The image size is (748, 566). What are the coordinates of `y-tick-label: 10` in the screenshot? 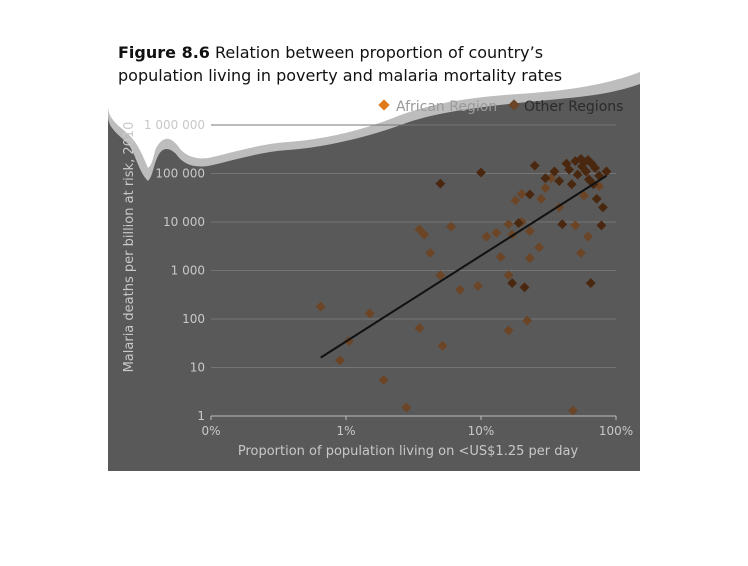 It's located at (197, 368).